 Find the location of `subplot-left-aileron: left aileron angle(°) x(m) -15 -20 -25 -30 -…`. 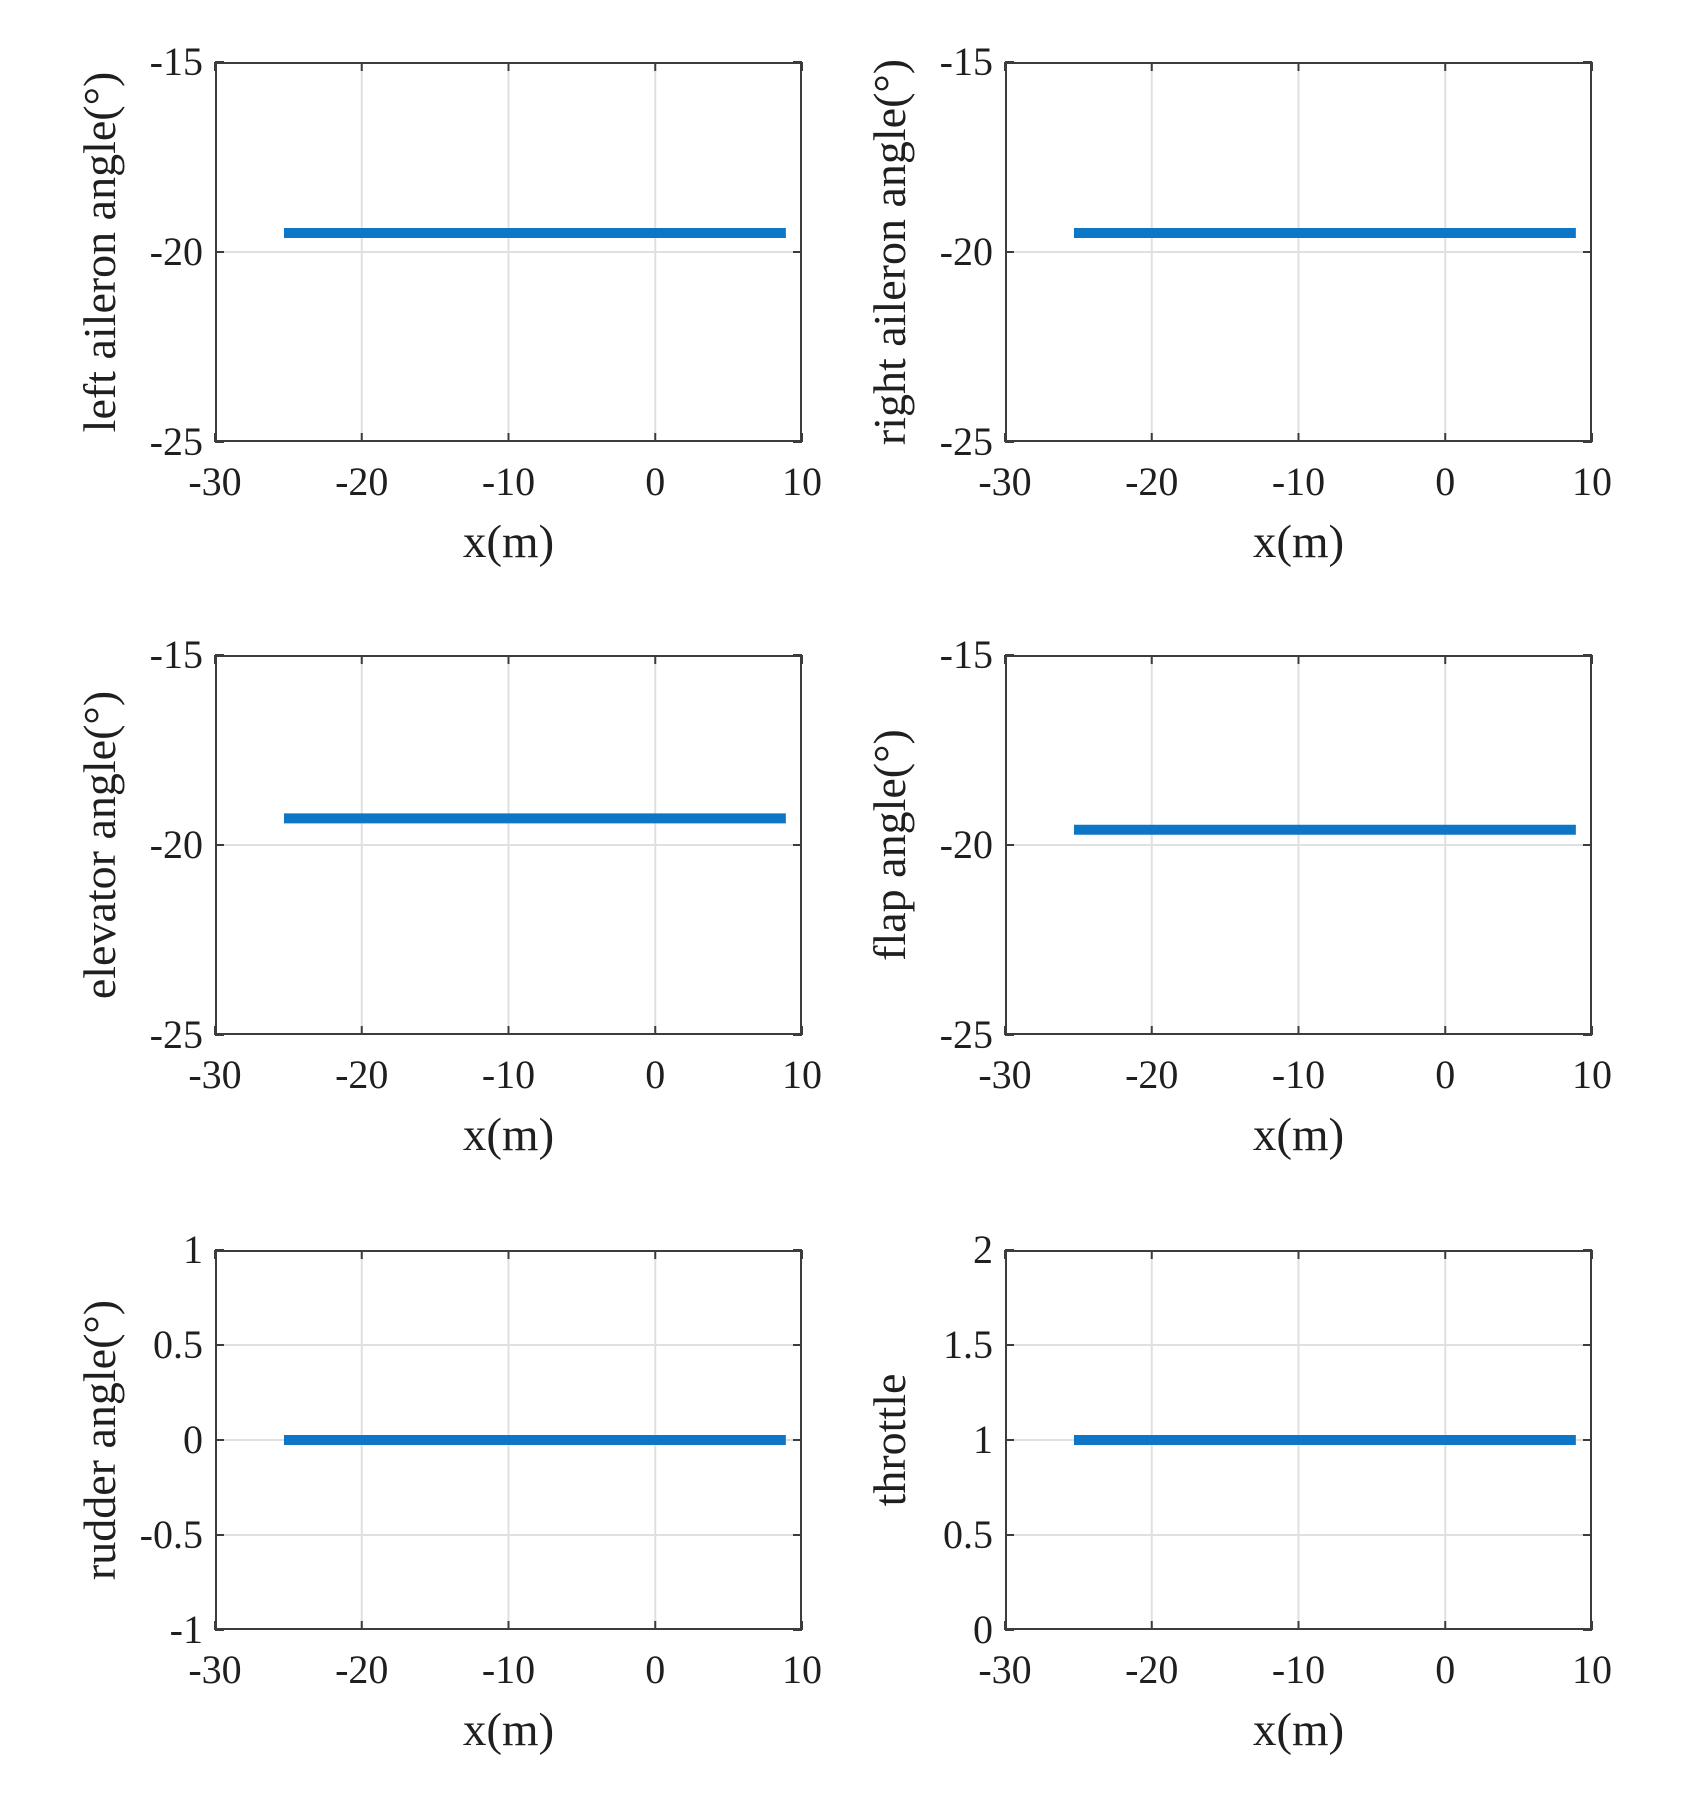

subplot-left-aileron: left aileron angle(°) x(m) -15 -20 -25 -30 -… is located at coordinates (448, 303).